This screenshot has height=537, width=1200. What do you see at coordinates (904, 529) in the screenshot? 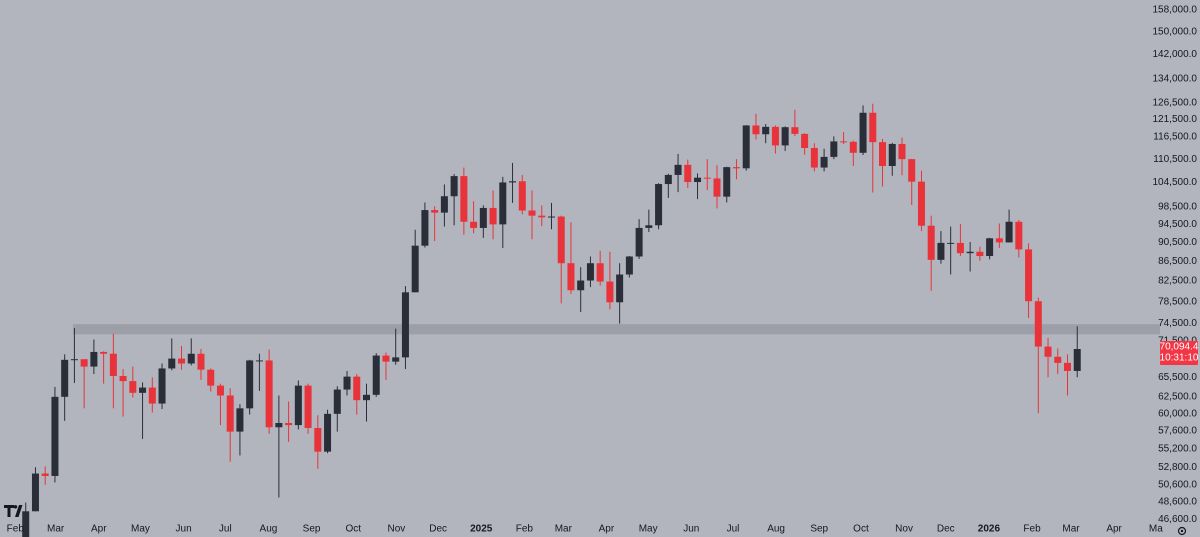
I see `x-tick-label: Nov` at bounding box center [904, 529].